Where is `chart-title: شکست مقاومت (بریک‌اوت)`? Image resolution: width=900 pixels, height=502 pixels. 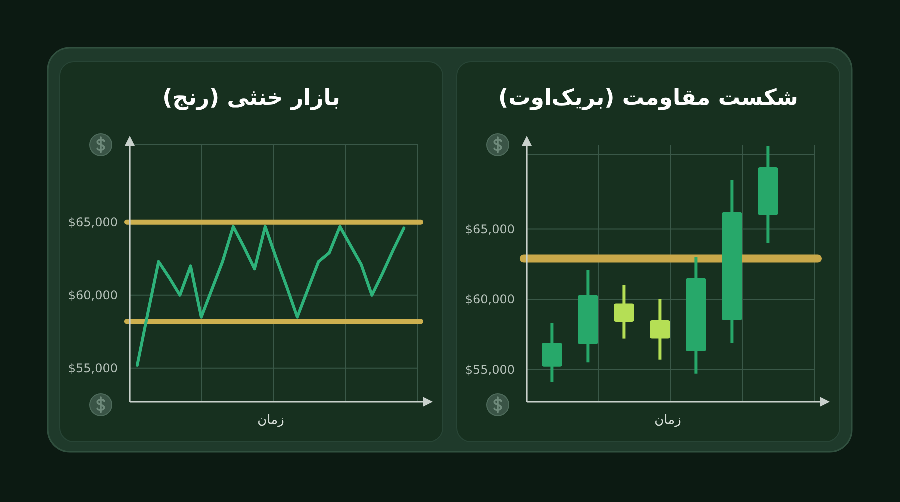
chart-title: شکست مقاومت (بریک‌اوت) is located at coordinates (648, 98).